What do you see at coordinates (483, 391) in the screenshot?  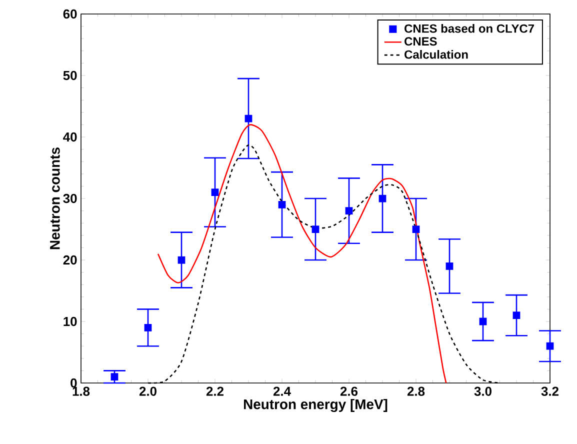 I see `x-tick-label: 3.0` at bounding box center [483, 391].